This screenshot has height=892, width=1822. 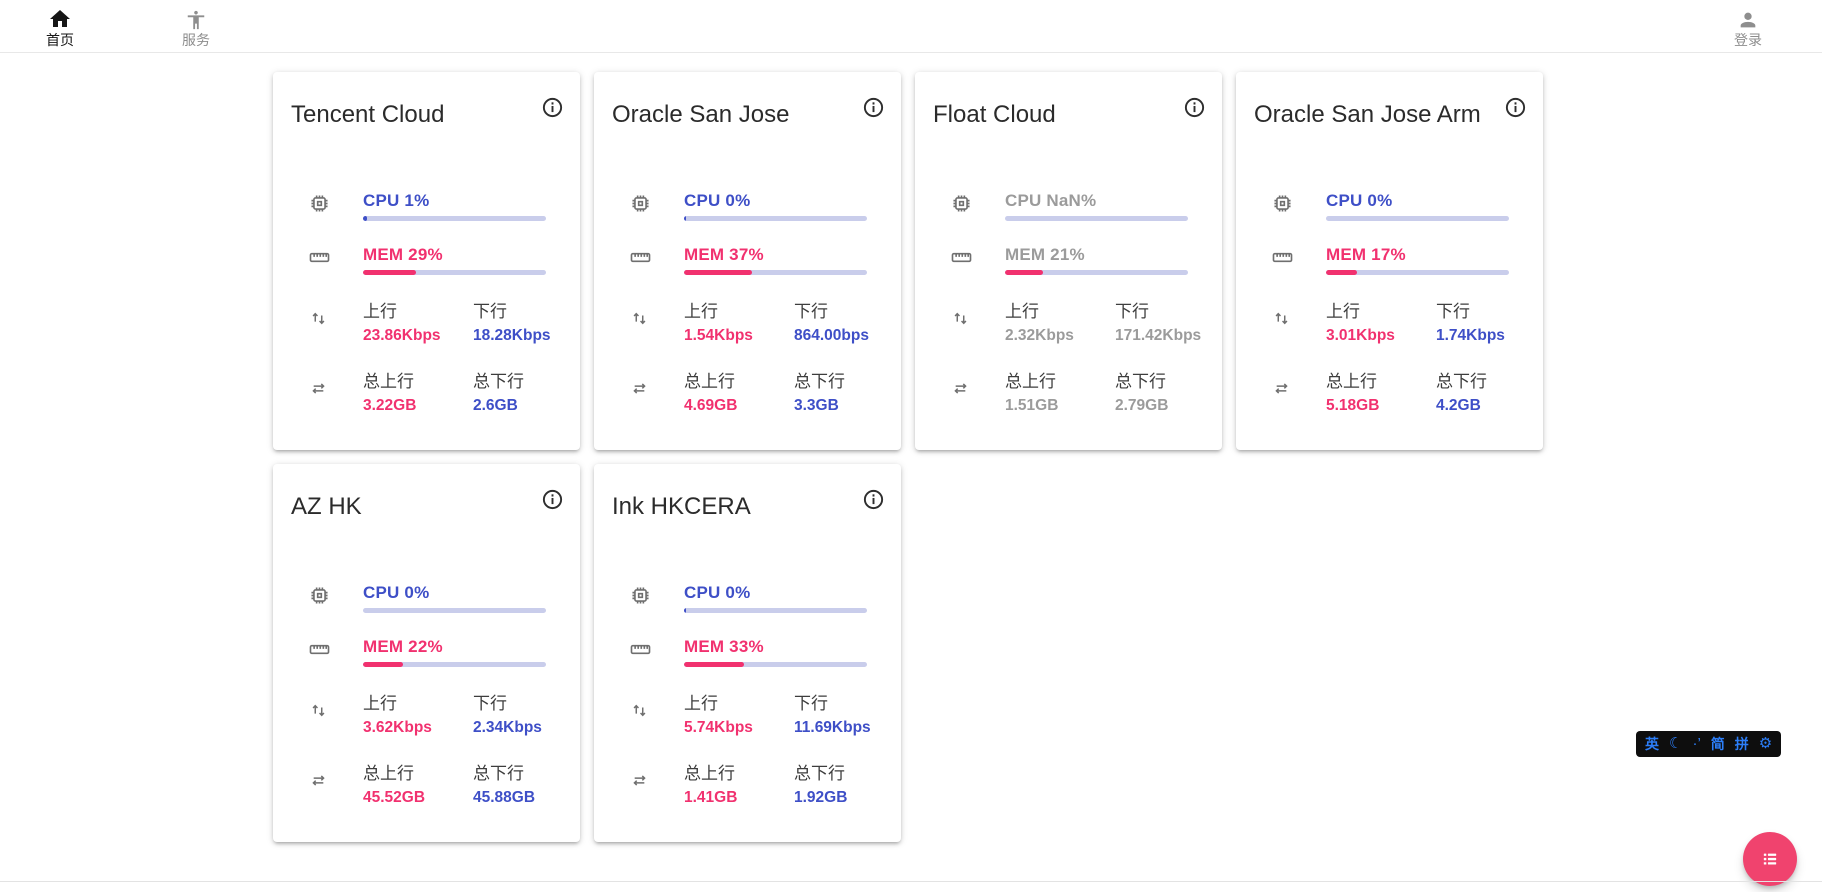 What do you see at coordinates (1748, 27) in the screenshot?
I see `nav-item-login: 登录` at bounding box center [1748, 27].